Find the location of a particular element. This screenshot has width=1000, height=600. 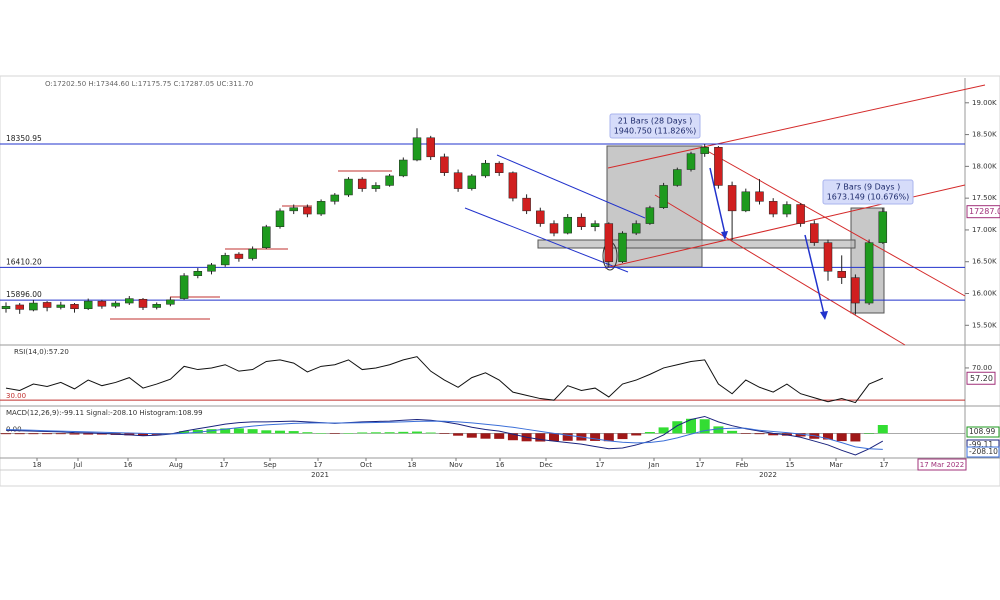

rsi-title: RSI(14,0):57.20 is located at coordinates (41, 352).